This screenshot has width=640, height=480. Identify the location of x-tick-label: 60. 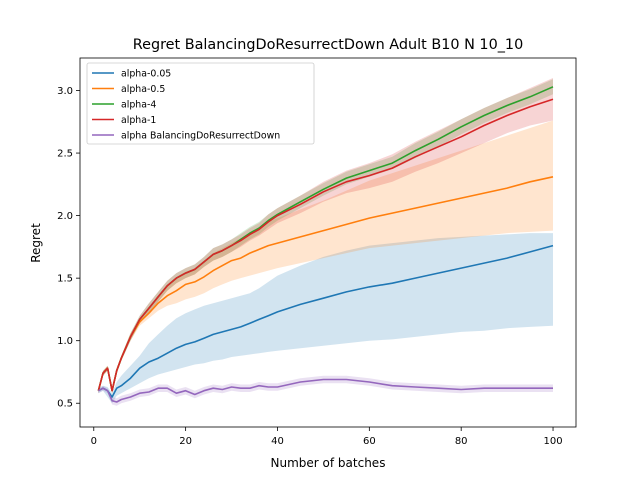
(369, 441).